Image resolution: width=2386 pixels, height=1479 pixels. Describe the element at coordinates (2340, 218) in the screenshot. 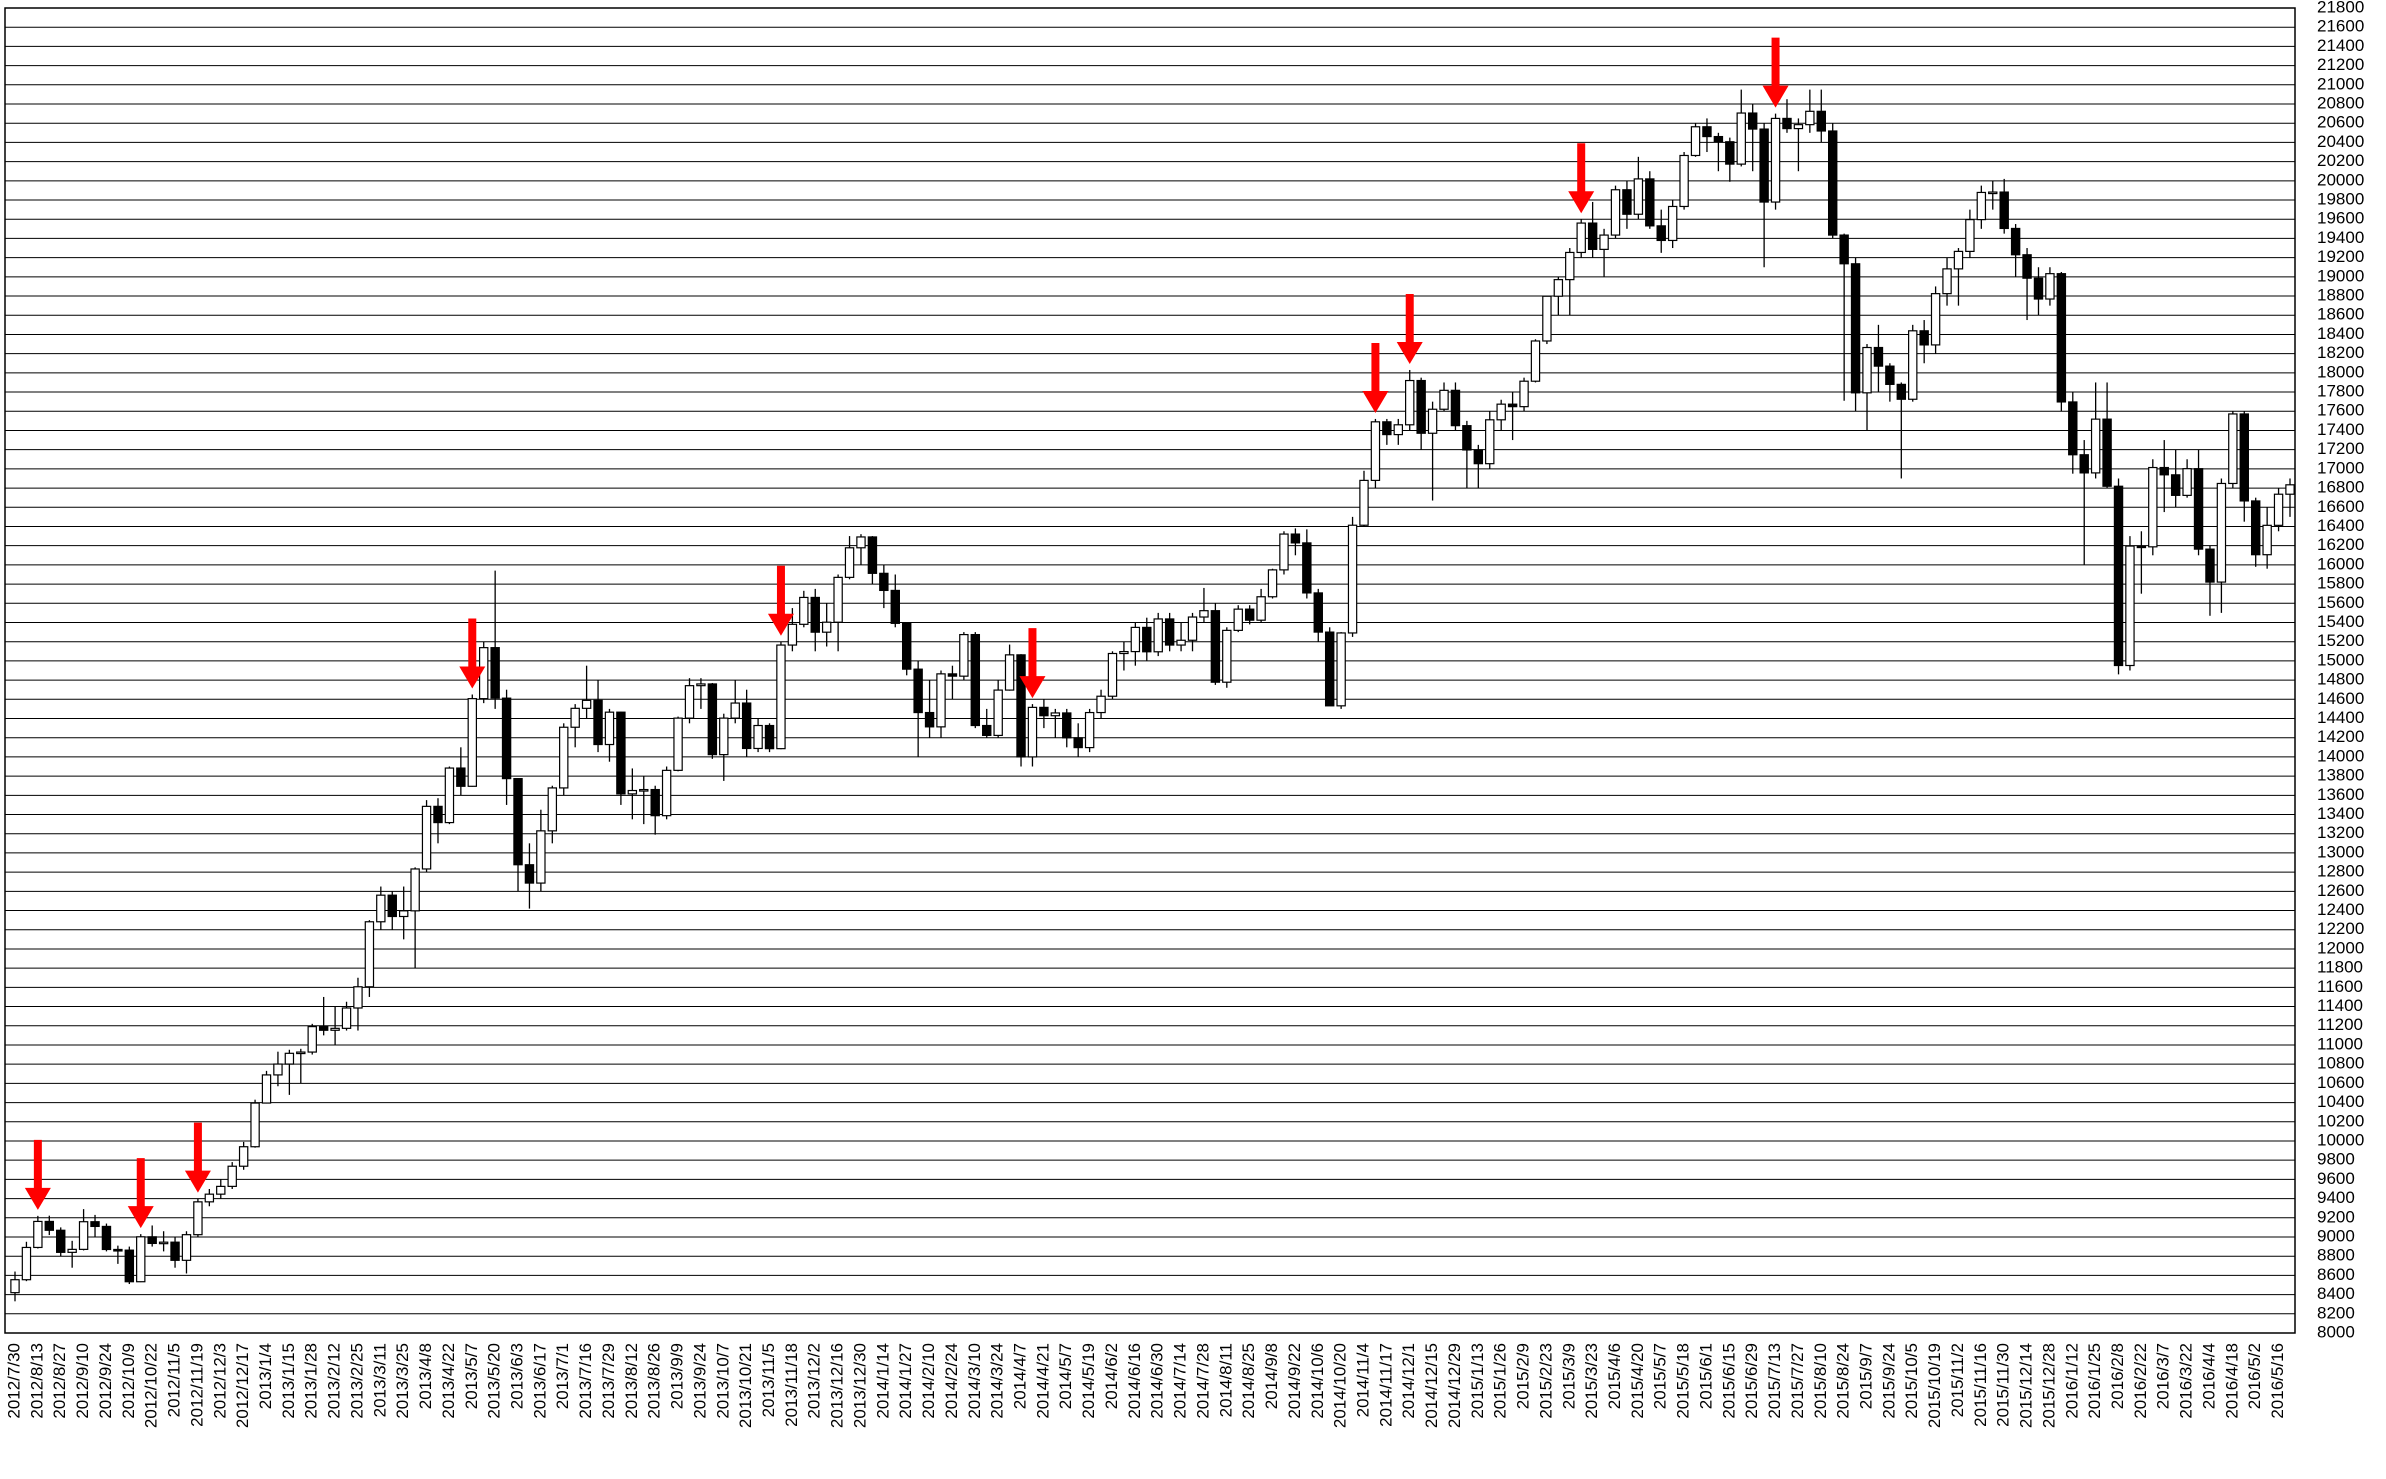

I see `y-tick-label: 19600` at that location.